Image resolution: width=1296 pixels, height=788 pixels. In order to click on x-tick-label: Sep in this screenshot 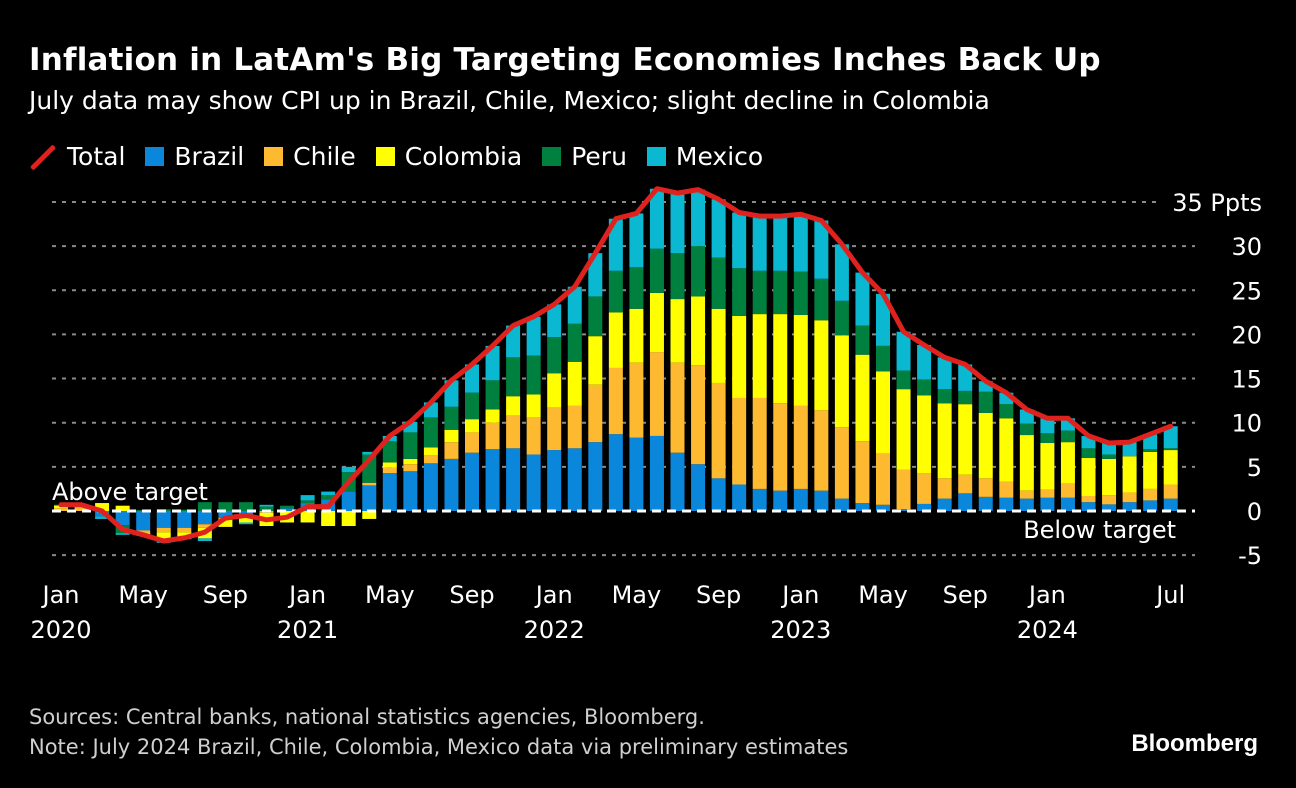, I will do `click(965, 595)`.